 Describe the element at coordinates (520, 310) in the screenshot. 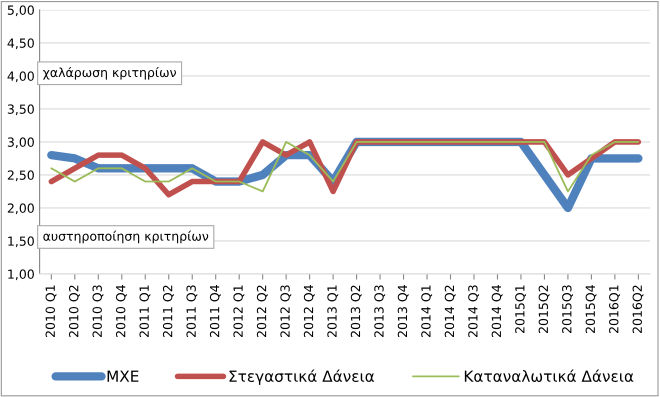

I see `x-tick-label: 2015Q1` at that location.